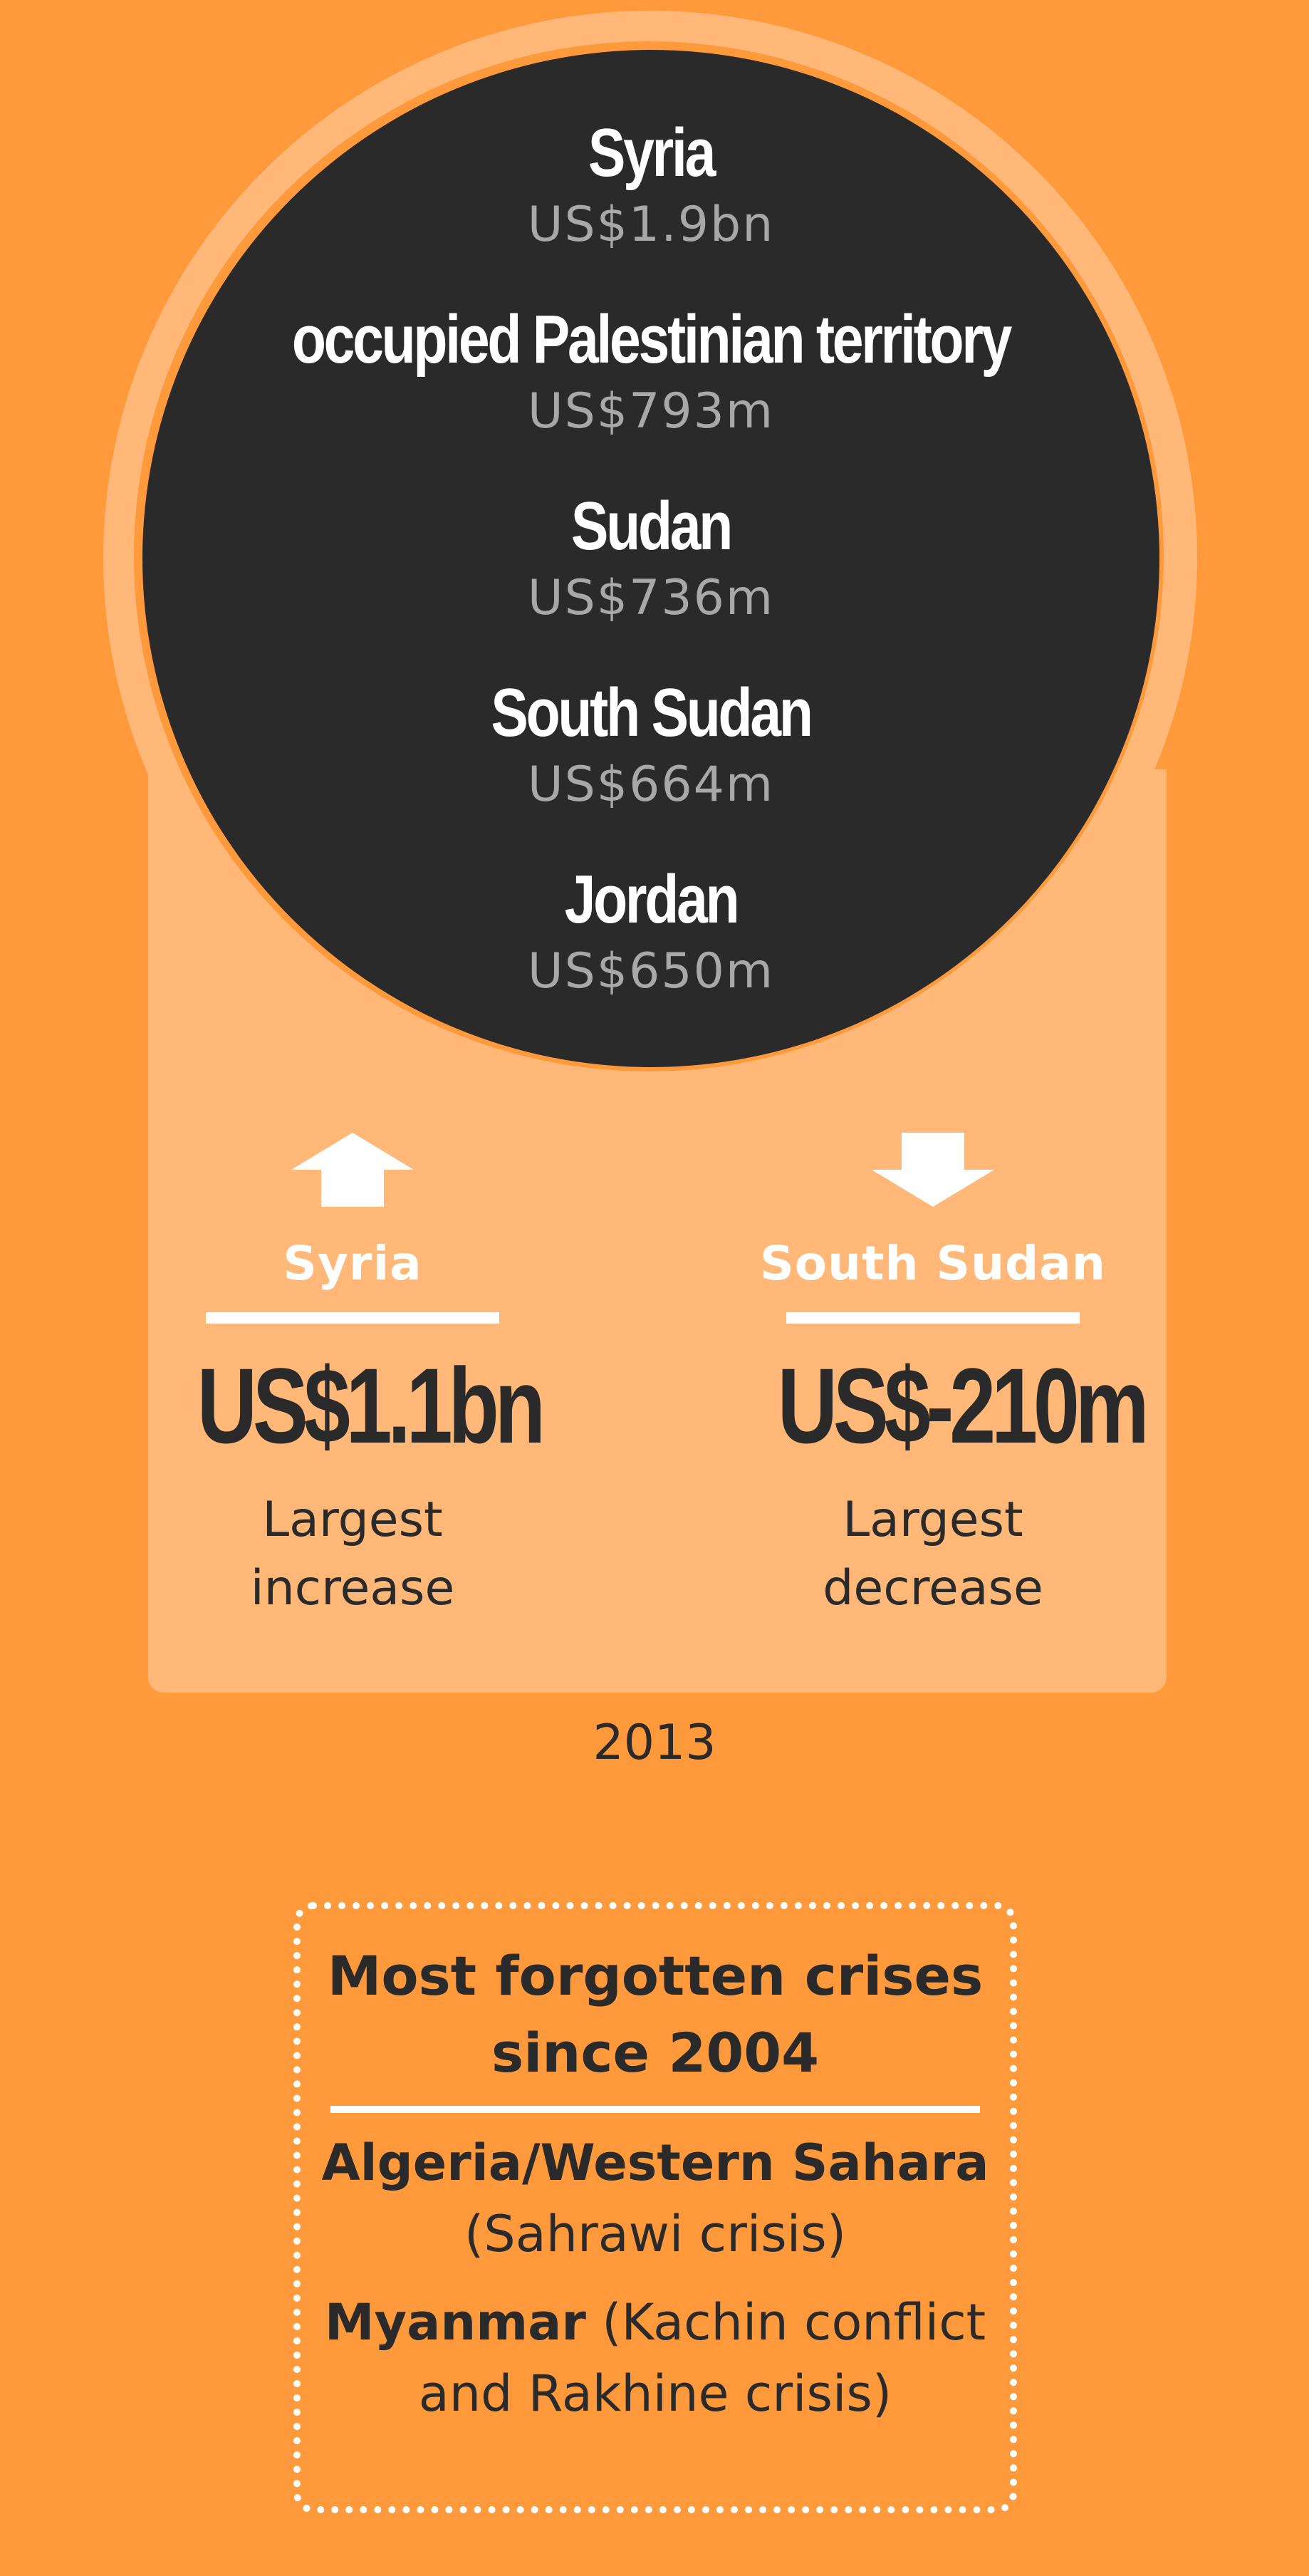 The width and height of the screenshot is (1309, 2576). I want to click on increase-amount: US$1.1bn, so click(371, 1405).